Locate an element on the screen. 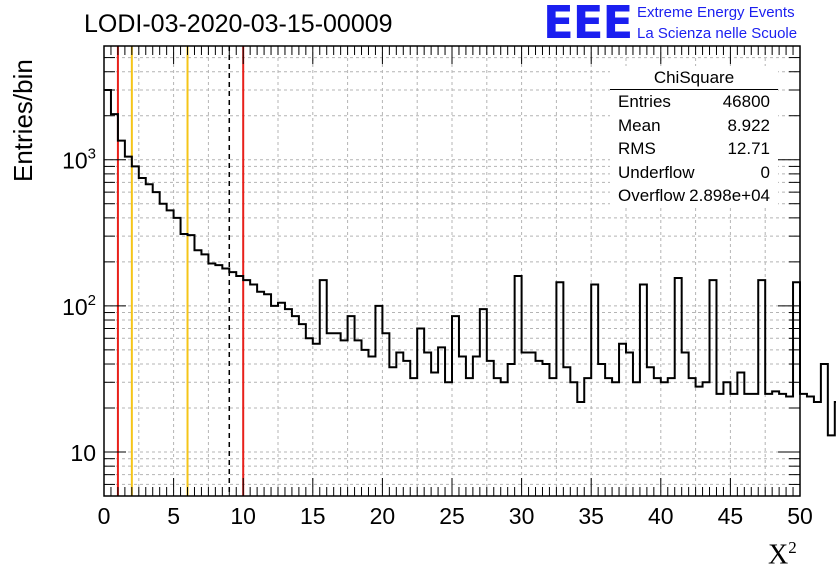 This screenshot has width=836, height=572. stats-row-rms: RMS 12.71 is located at coordinates (694, 149).